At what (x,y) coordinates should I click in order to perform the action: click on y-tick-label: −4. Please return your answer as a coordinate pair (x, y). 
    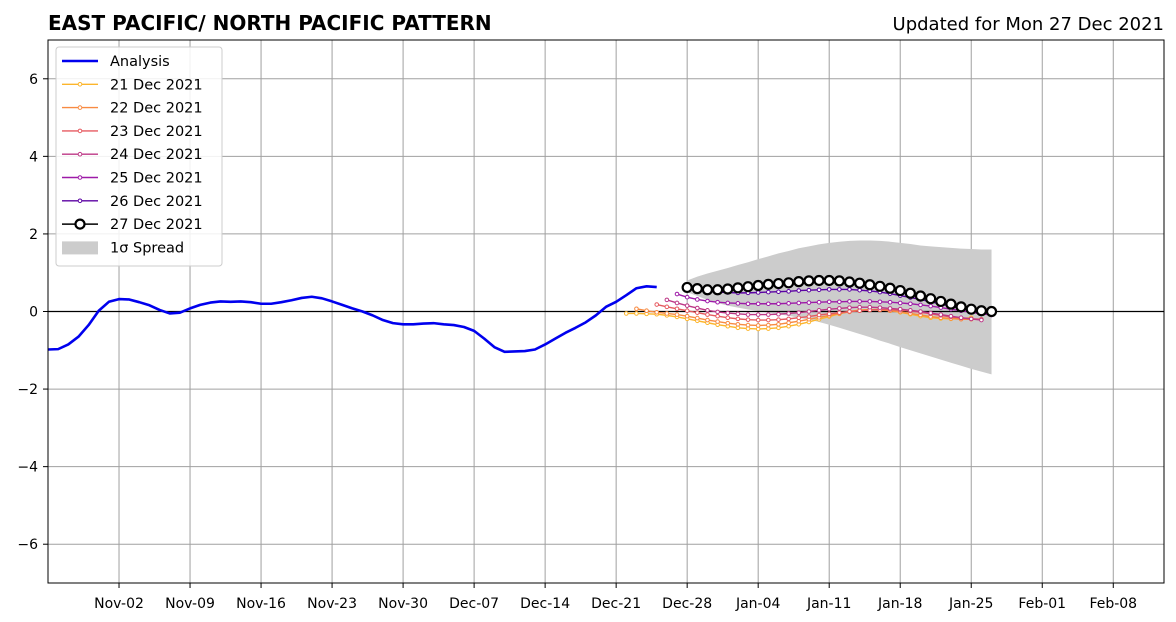
    Looking at the image, I should click on (27, 468).